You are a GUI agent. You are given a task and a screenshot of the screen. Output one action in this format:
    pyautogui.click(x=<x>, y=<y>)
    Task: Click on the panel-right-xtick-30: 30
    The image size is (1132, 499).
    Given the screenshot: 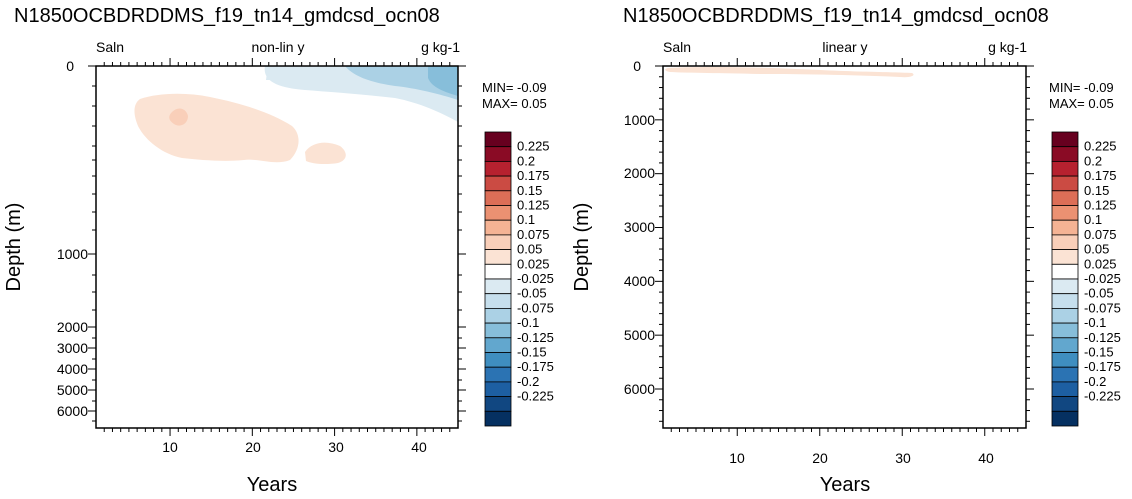 What is the action you would take?
    pyautogui.click(x=903, y=458)
    